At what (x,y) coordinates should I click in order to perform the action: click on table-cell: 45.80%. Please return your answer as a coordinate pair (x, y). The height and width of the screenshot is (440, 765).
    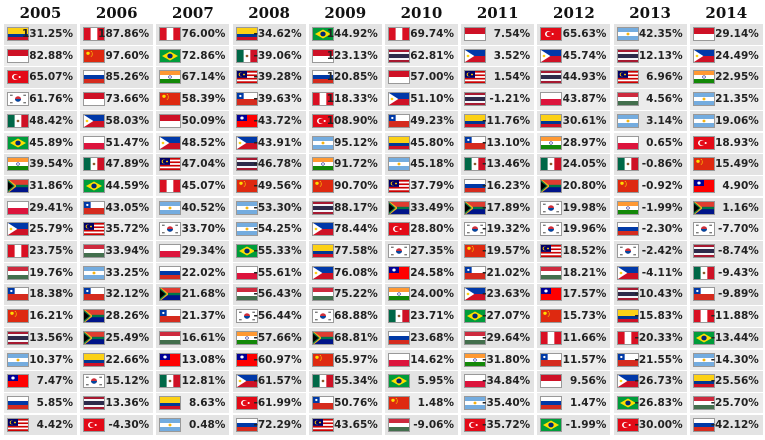
    Looking at the image, I should click on (421, 142).